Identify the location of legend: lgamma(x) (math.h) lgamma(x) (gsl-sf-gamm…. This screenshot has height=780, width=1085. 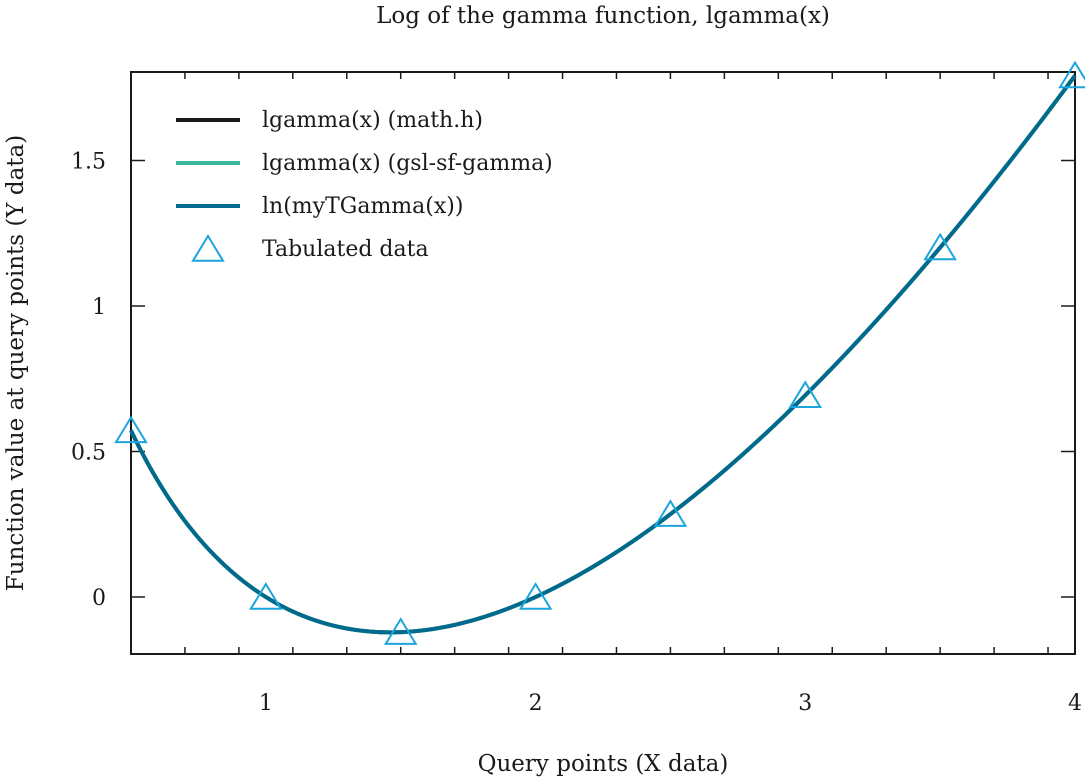
(364, 185).